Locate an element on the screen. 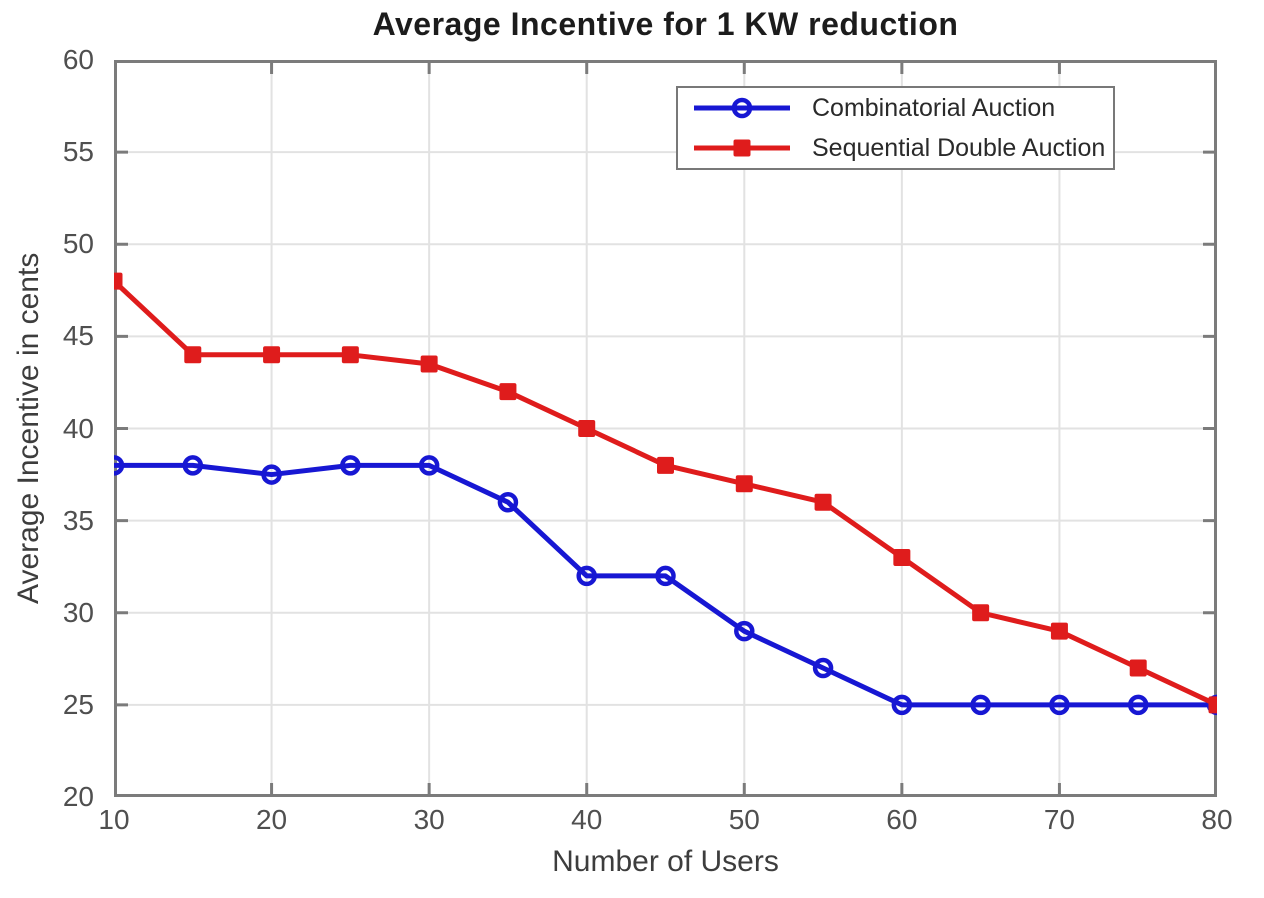  y-tick-label: 30 is located at coordinates (78, 612).